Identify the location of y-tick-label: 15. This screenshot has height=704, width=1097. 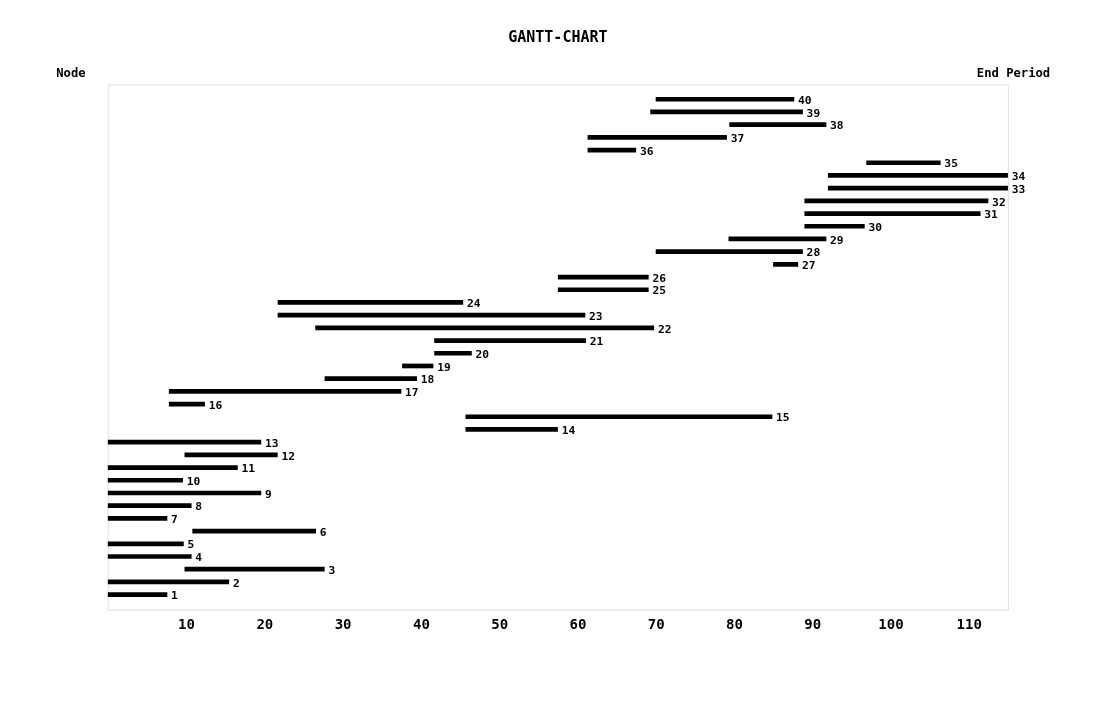
(783, 418).